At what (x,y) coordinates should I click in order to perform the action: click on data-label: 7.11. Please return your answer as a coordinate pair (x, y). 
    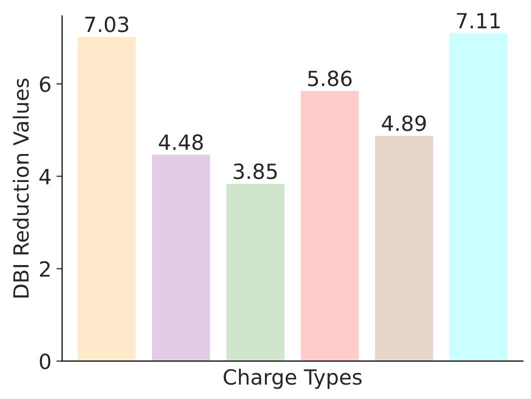
    Looking at the image, I should click on (478, 20).